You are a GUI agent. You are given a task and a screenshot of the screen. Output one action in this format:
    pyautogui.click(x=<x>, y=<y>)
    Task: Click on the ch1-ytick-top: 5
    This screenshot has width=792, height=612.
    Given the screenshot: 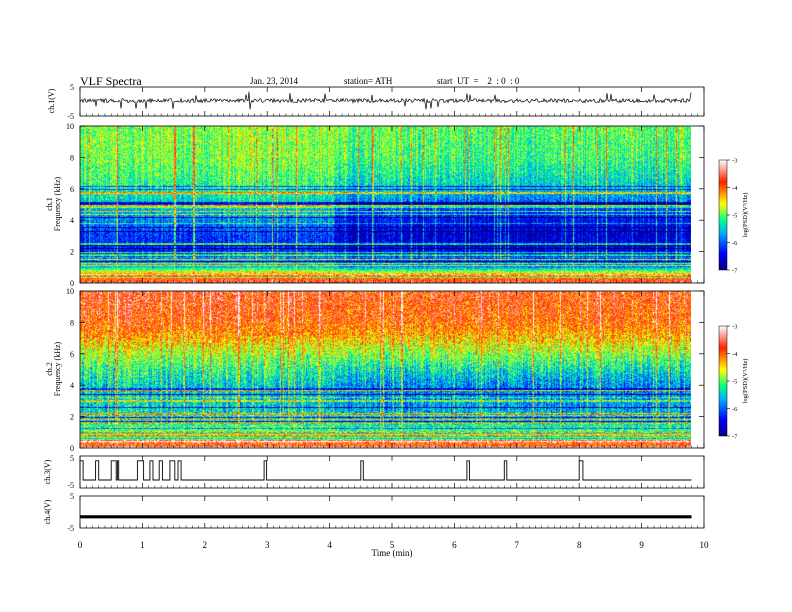 What is the action you would take?
    pyautogui.click(x=72, y=87)
    